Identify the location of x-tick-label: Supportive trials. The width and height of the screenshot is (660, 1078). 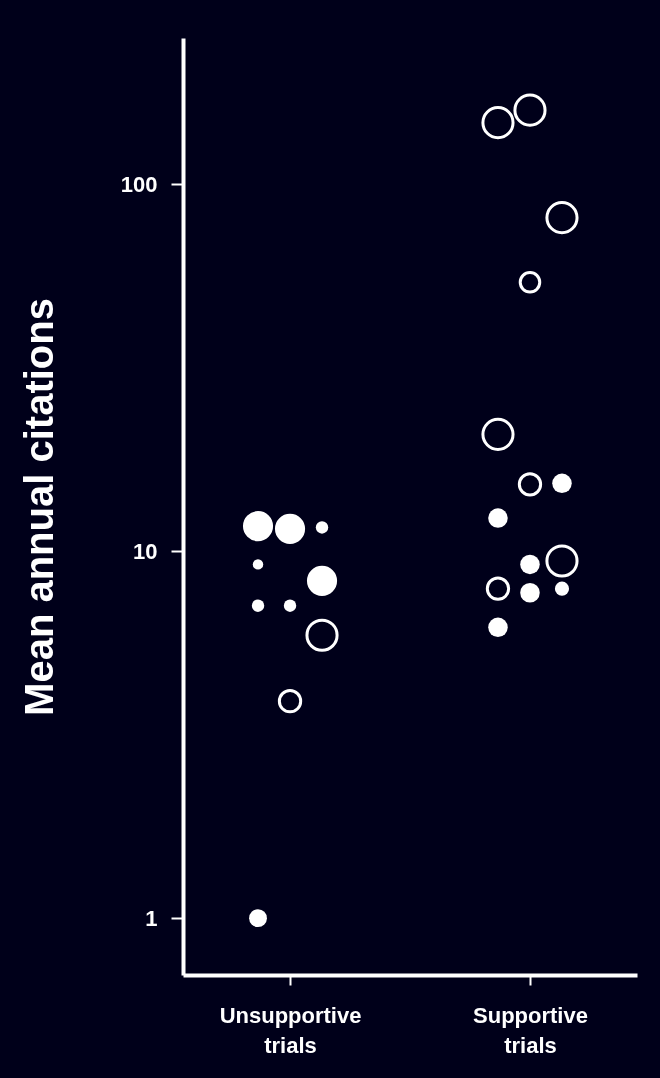
(530, 1030).